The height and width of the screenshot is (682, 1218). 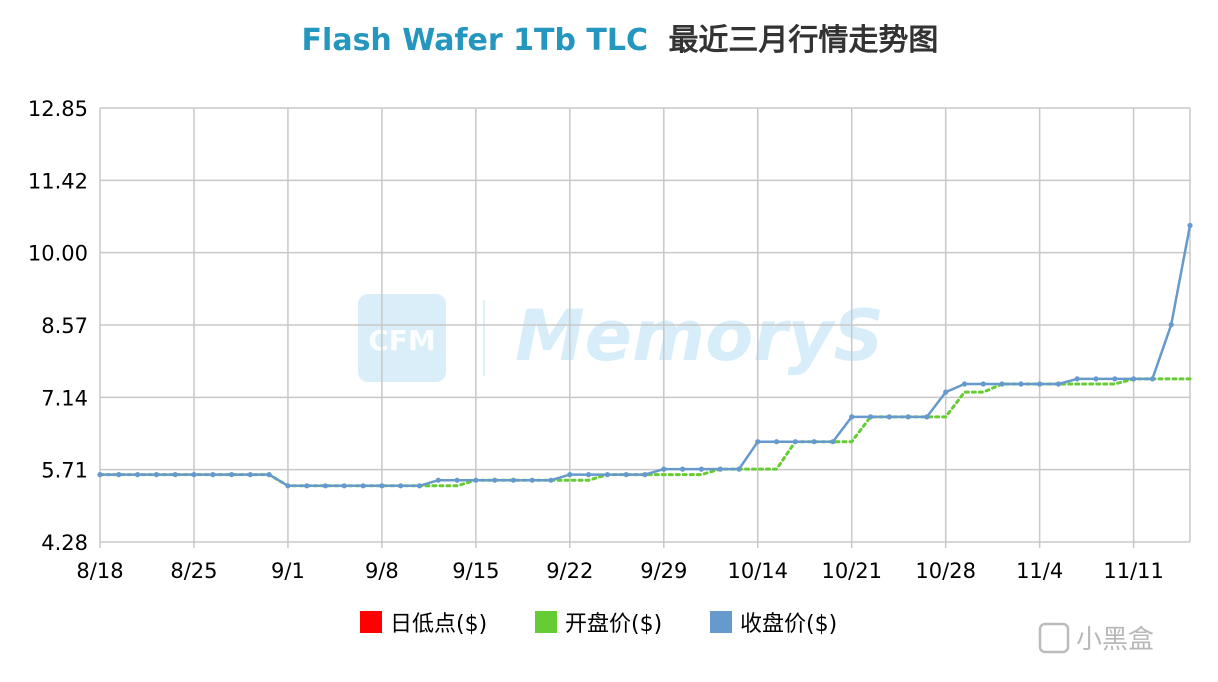 What do you see at coordinates (475, 571) in the screenshot?
I see `x-tick-label: 9/15` at bounding box center [475, 571].